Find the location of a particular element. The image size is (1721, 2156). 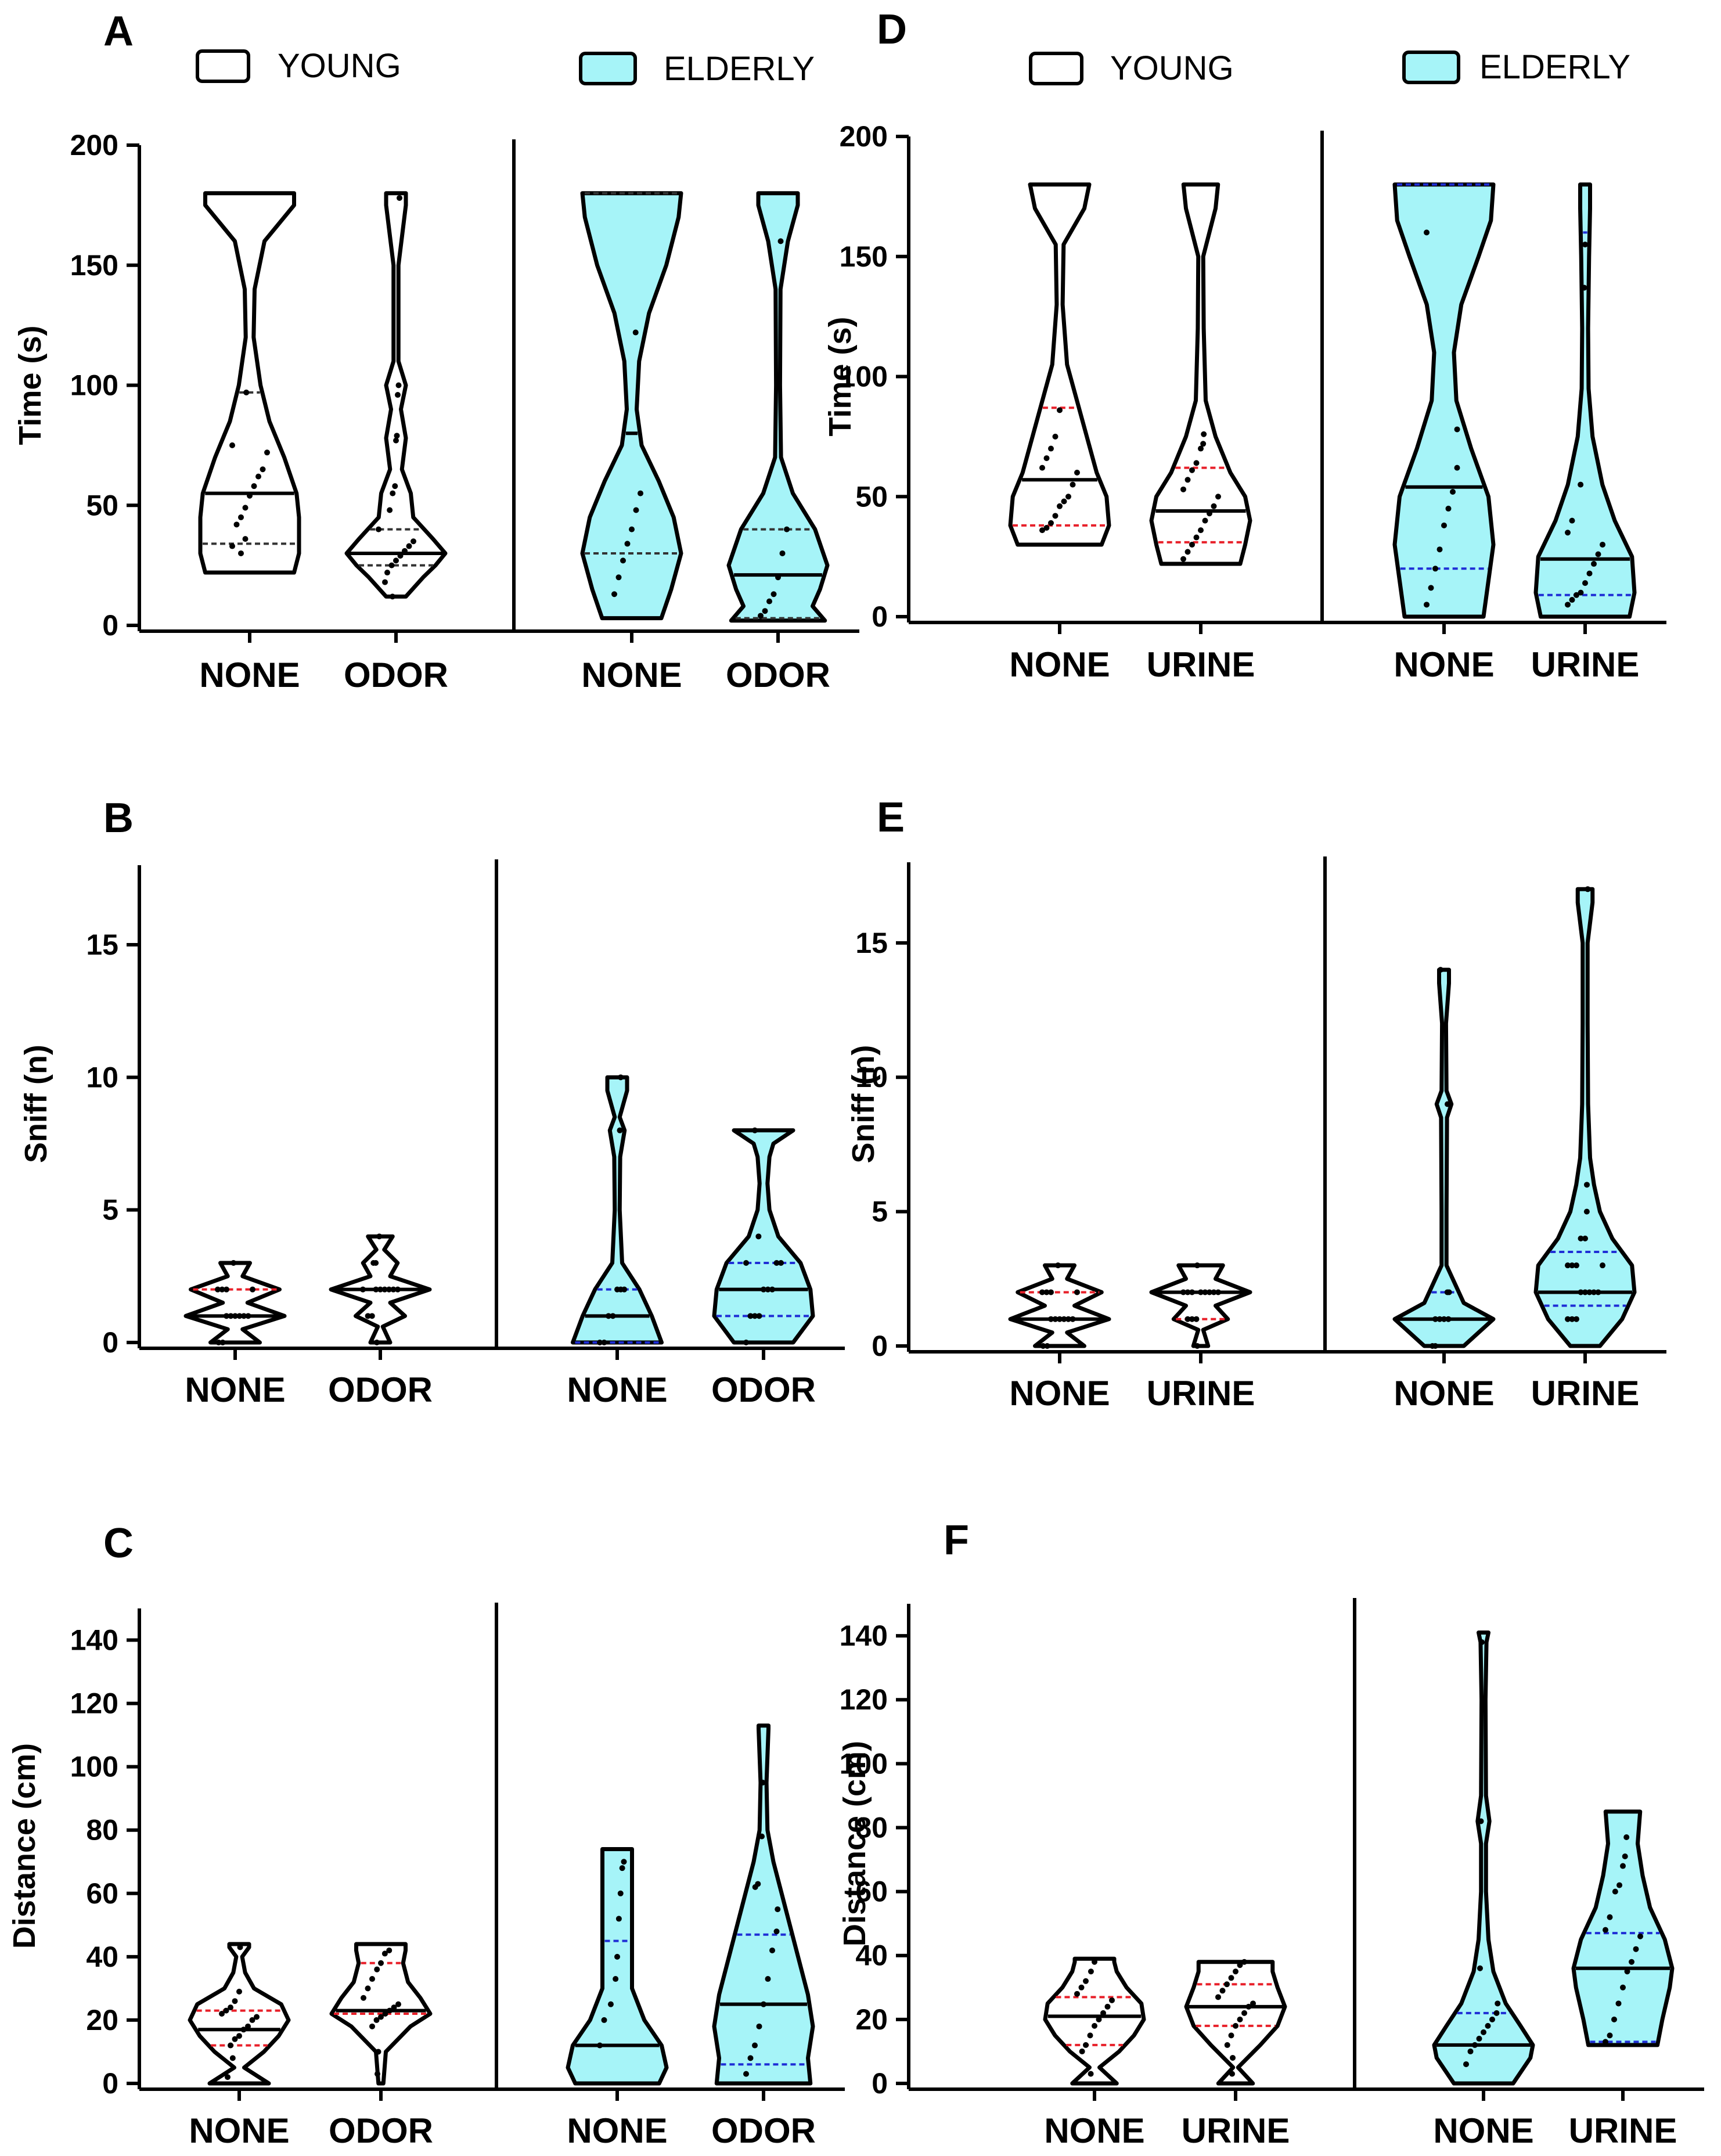

y-tick-label: 40 is located at coordinates (871, 1955).